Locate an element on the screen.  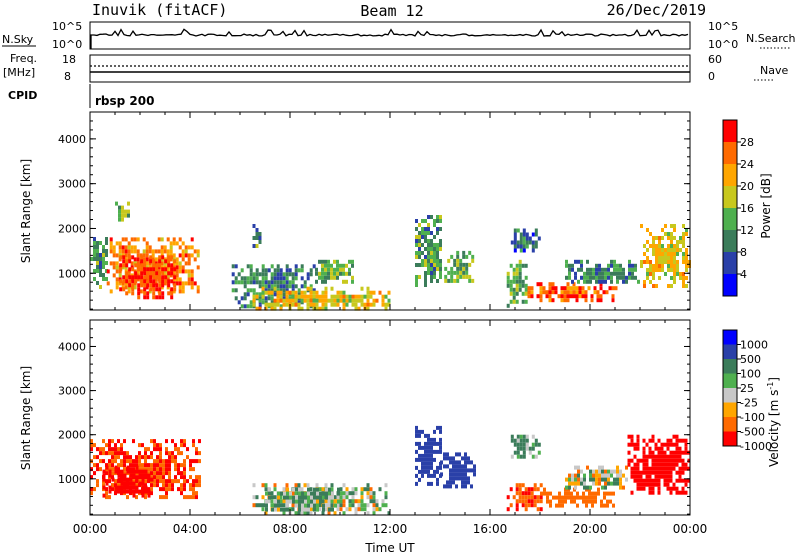
colorbar-tick-label: -25 is located at coordinates (749, 403).